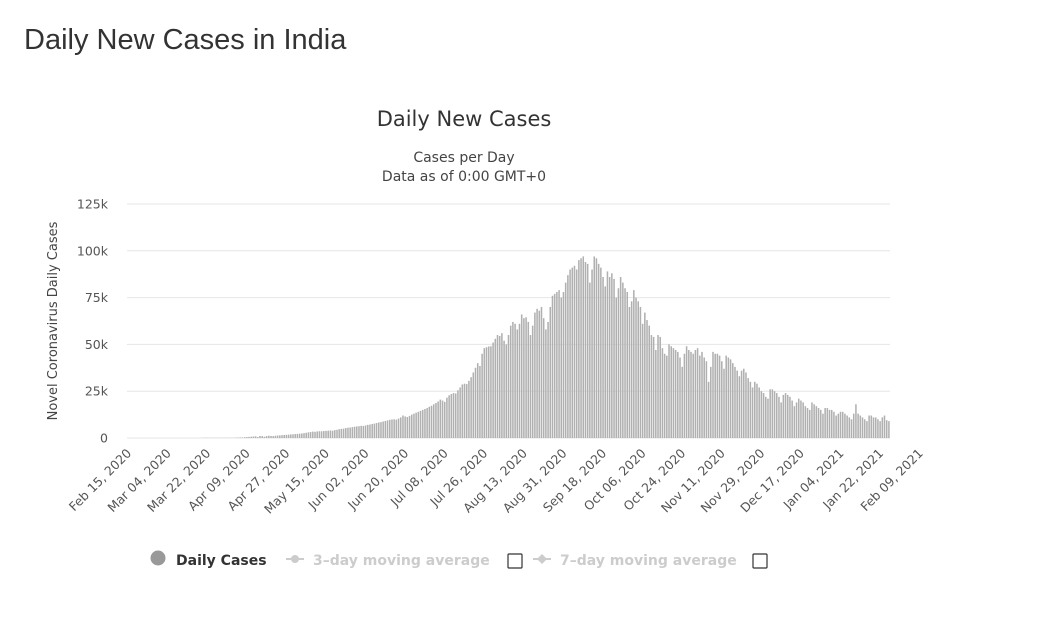  I want to click on y-tick-label: 50k, so click(97, 344).